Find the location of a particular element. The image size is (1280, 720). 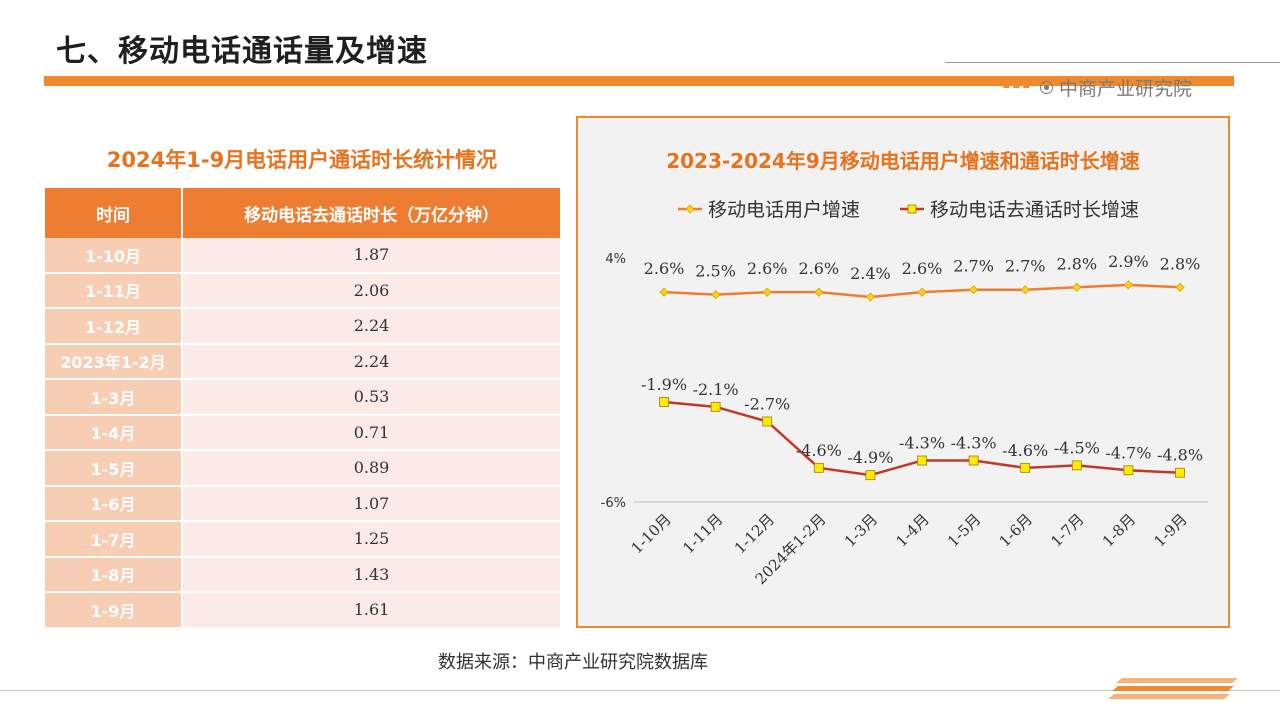

brand: 中商产业研究院 is located at coordinates (1116, 87).